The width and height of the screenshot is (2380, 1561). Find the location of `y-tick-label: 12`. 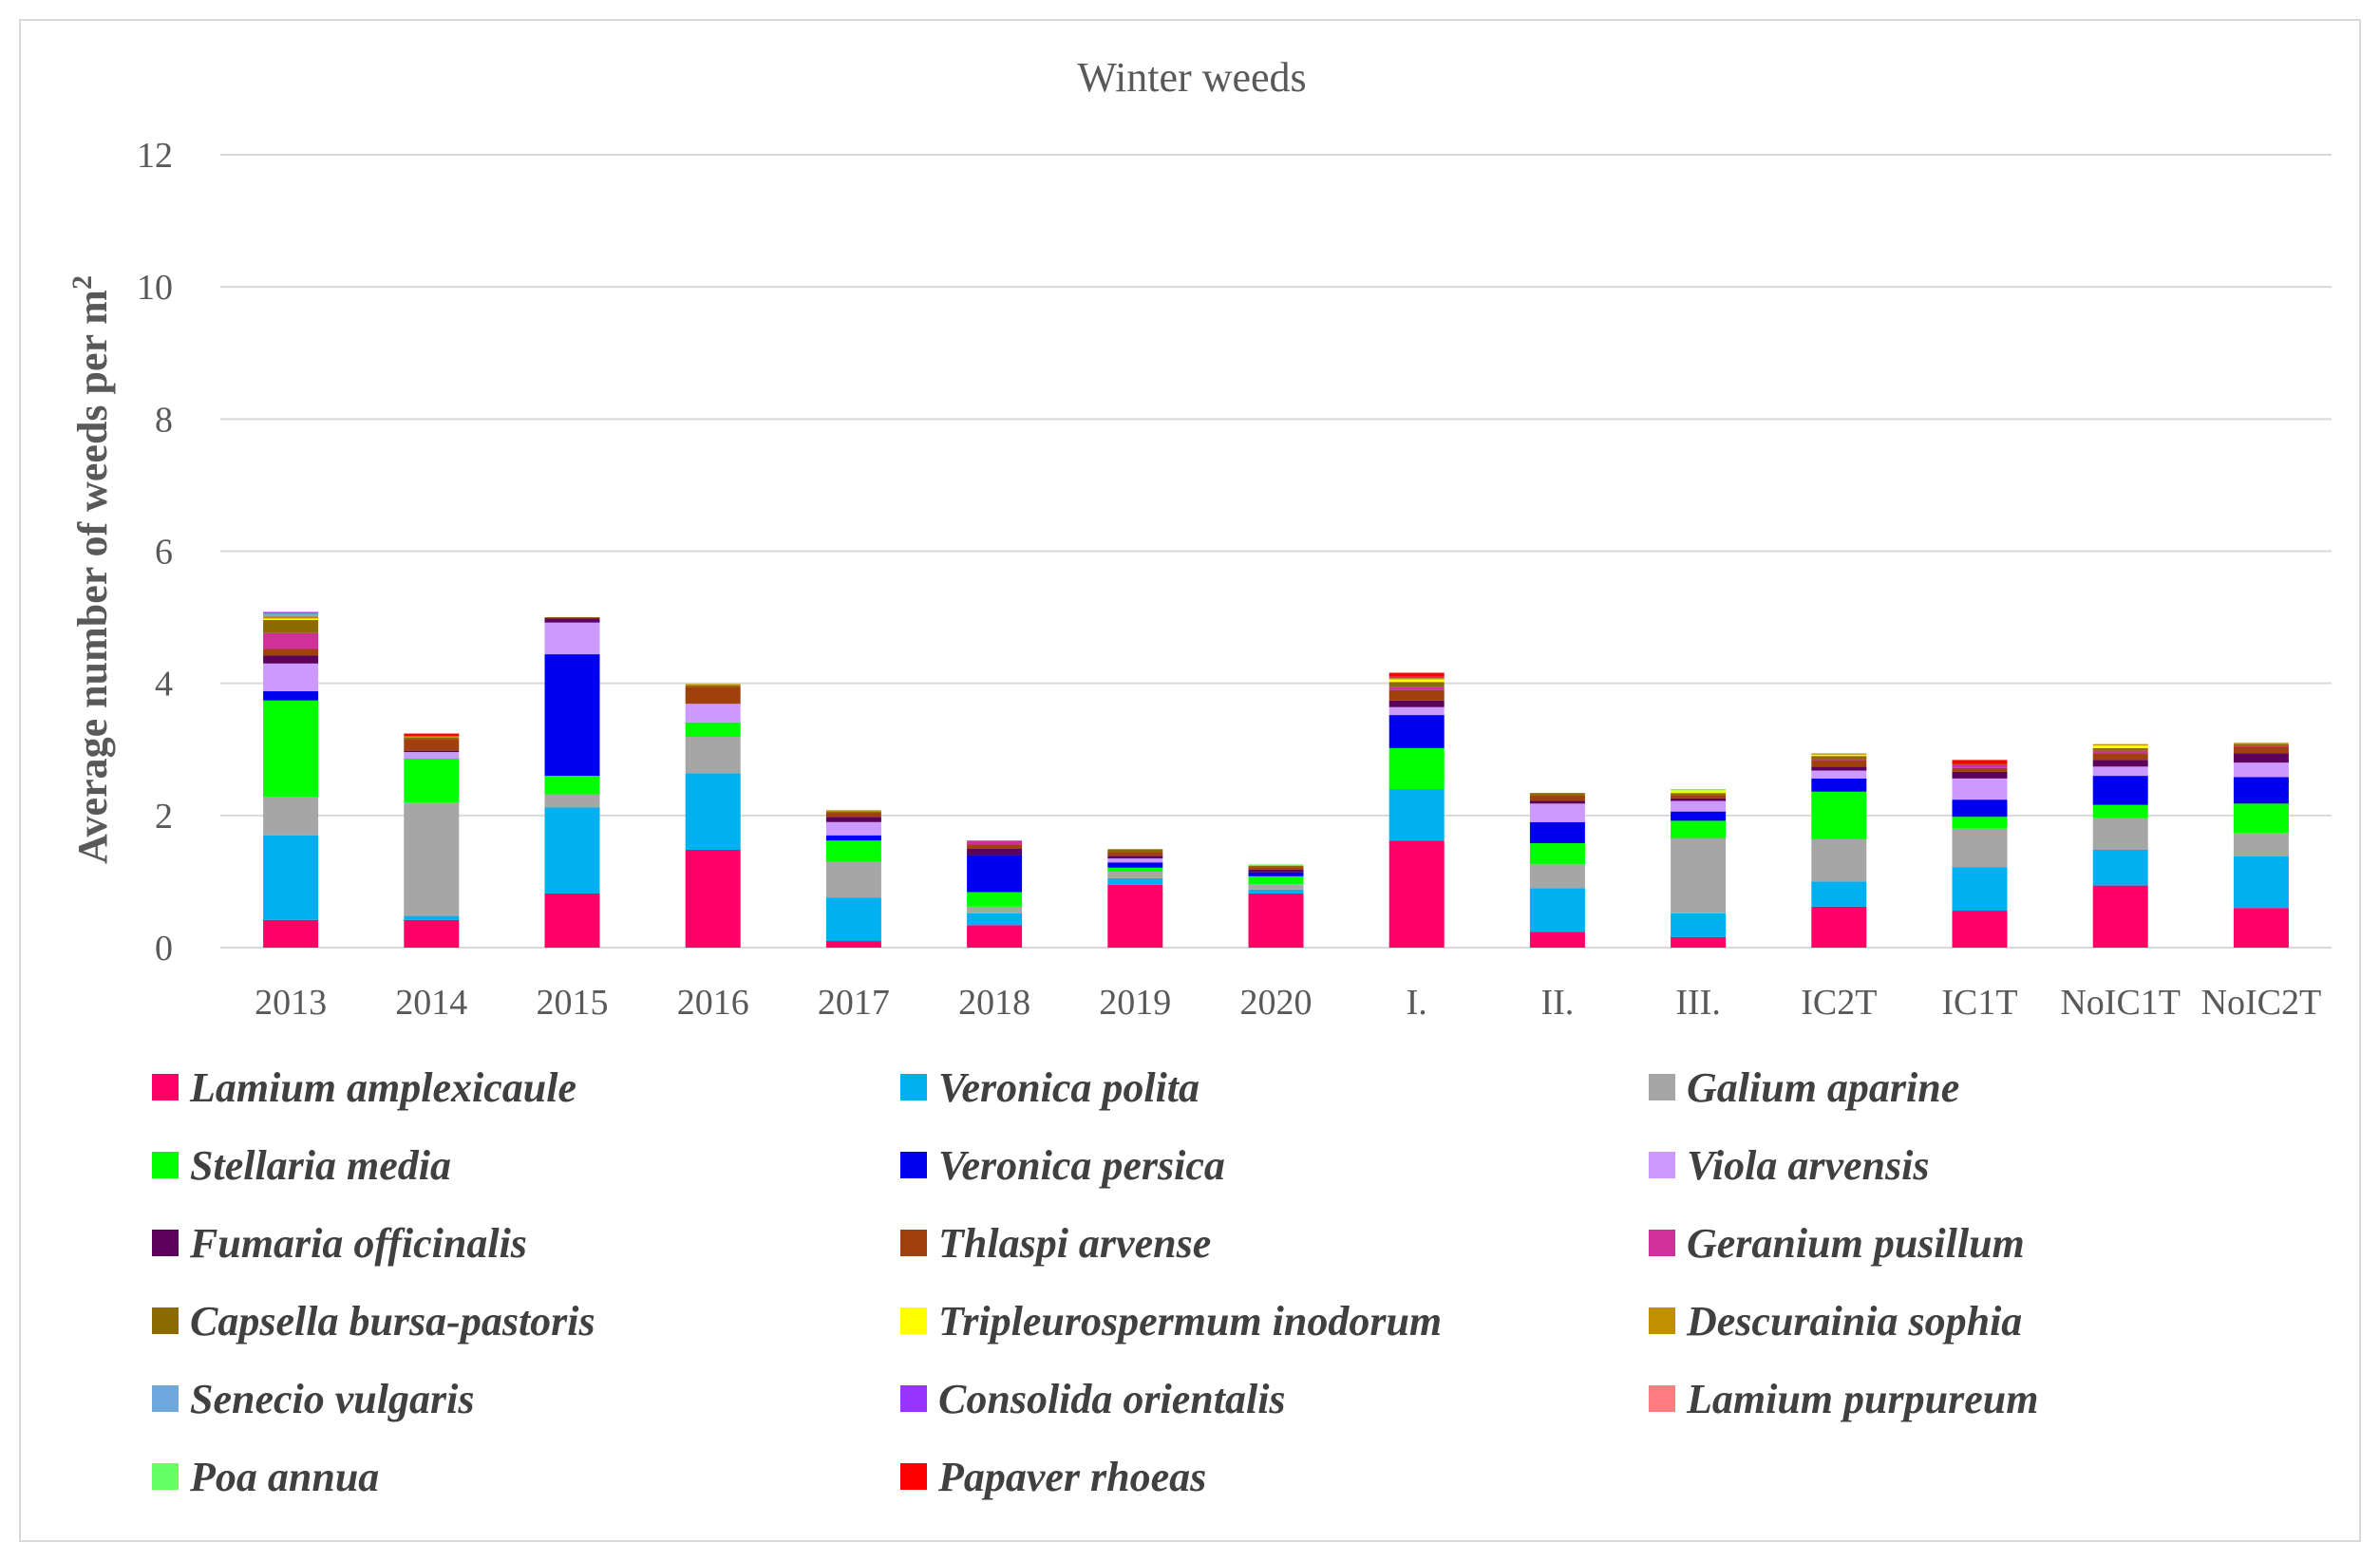

y-tick-label: 12 is located at coordinates (155, 156).